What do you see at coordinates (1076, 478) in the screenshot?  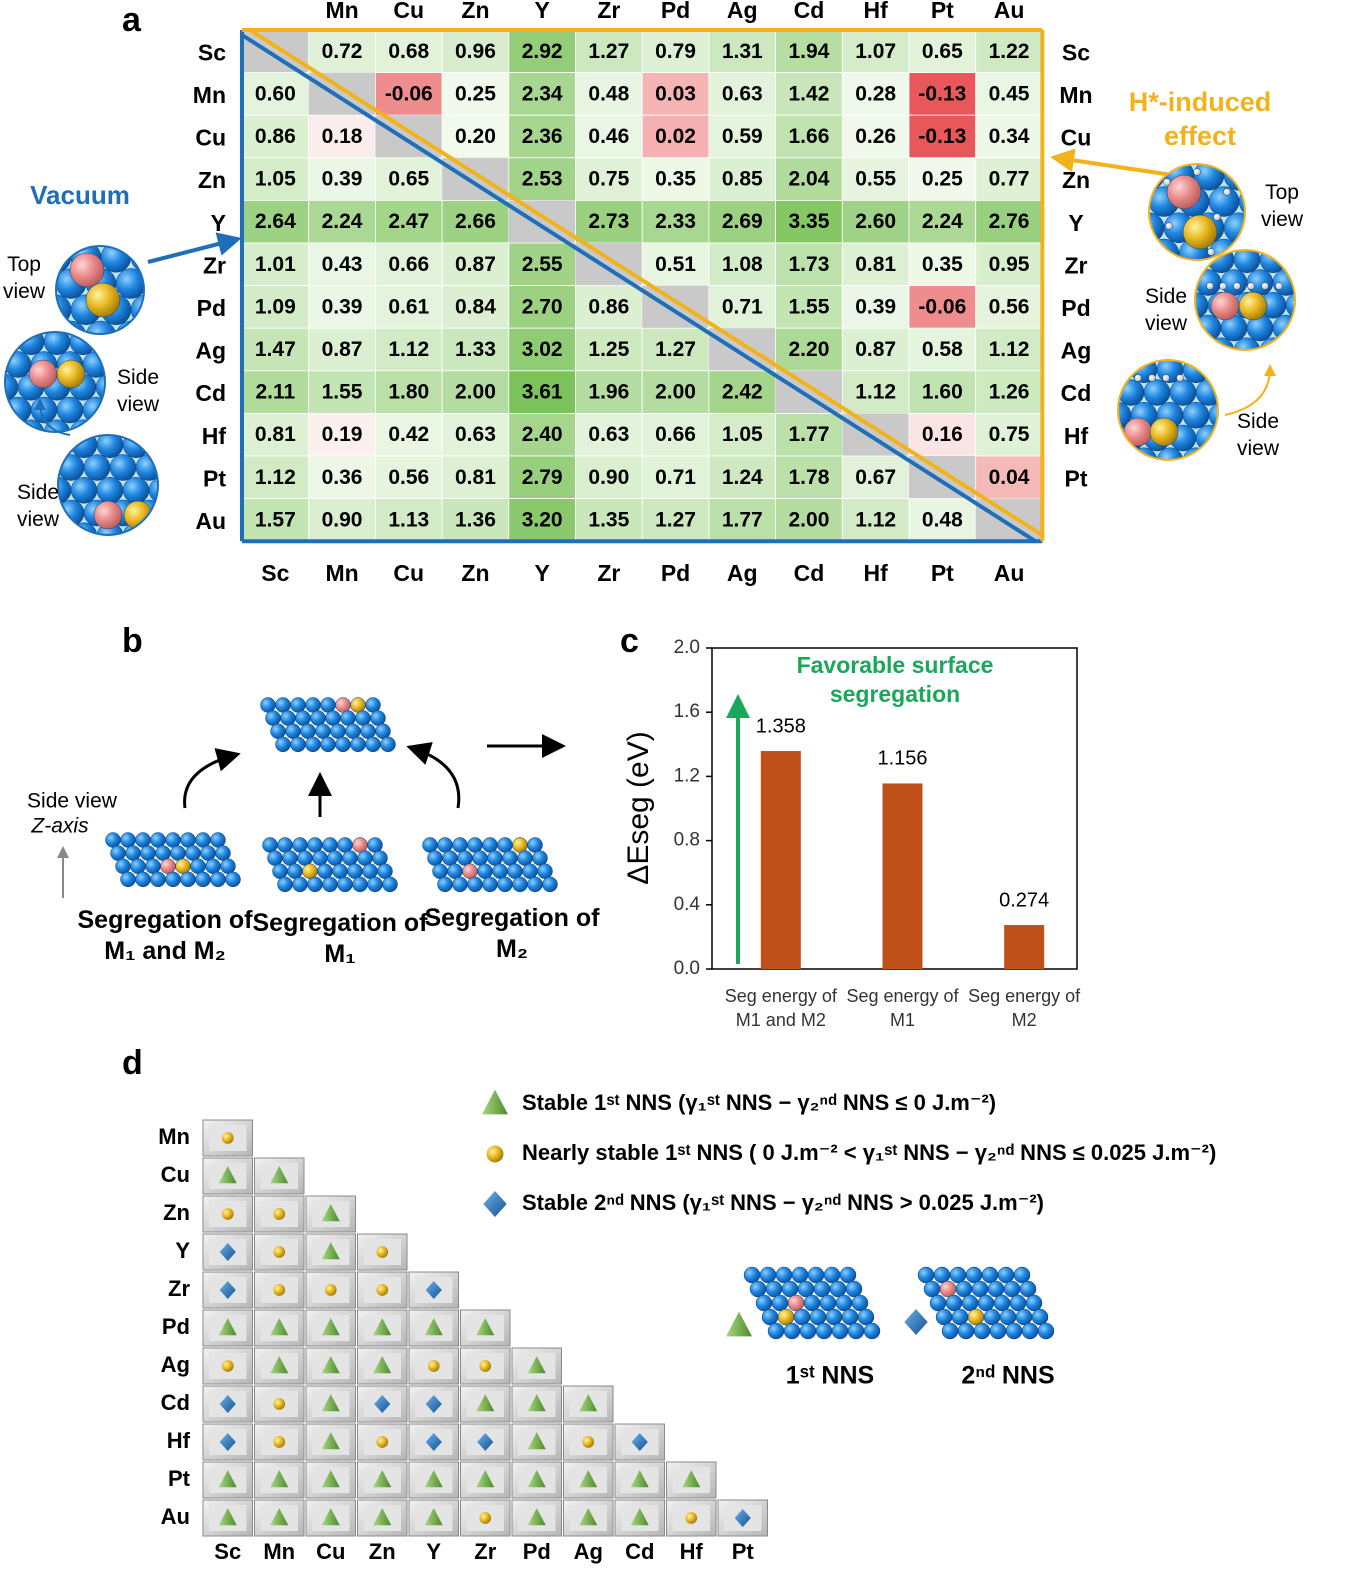 I see `row-label-right: Pt` at bounding box center [1076, 478].